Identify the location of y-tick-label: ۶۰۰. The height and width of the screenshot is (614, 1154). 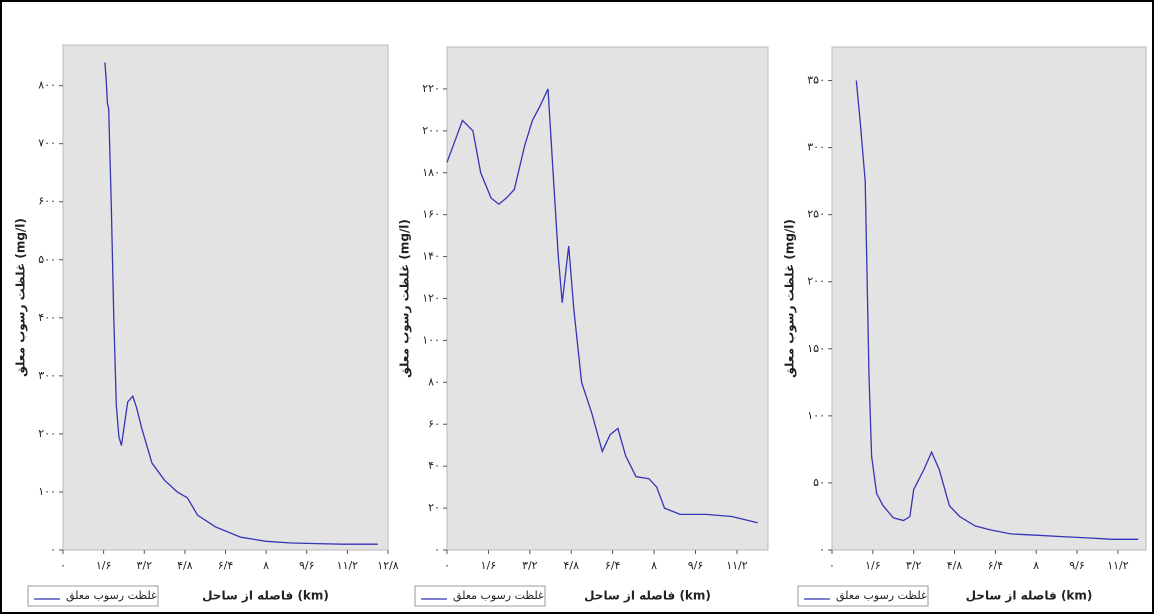
(47, 201).